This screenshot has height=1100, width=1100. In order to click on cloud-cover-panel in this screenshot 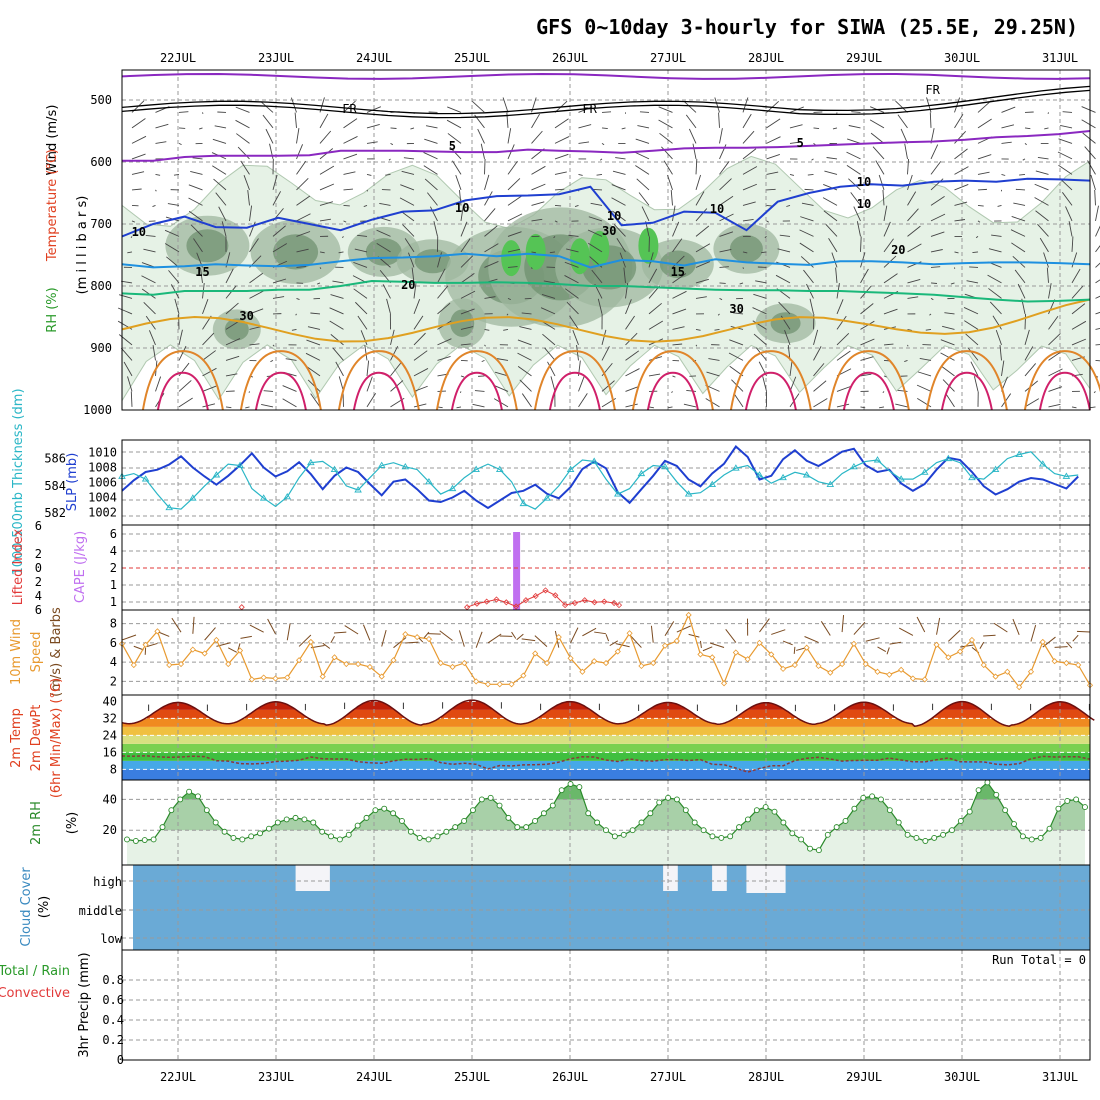, I will do `click(606, 907)`.